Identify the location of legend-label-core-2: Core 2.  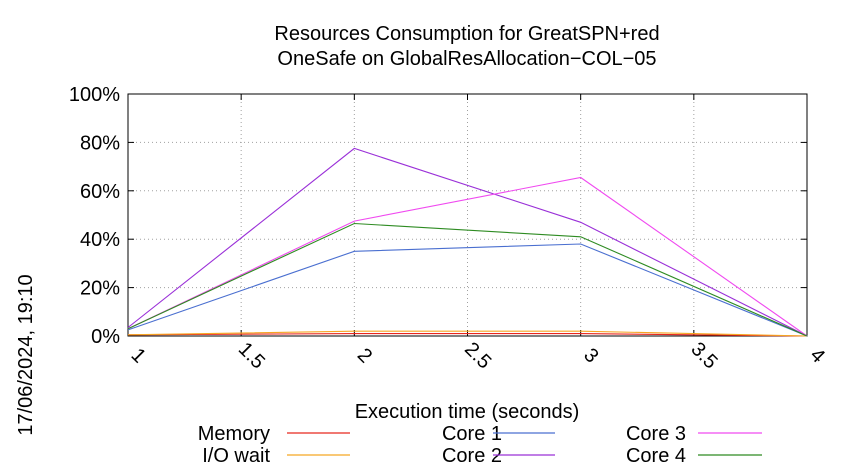
(472, 456).